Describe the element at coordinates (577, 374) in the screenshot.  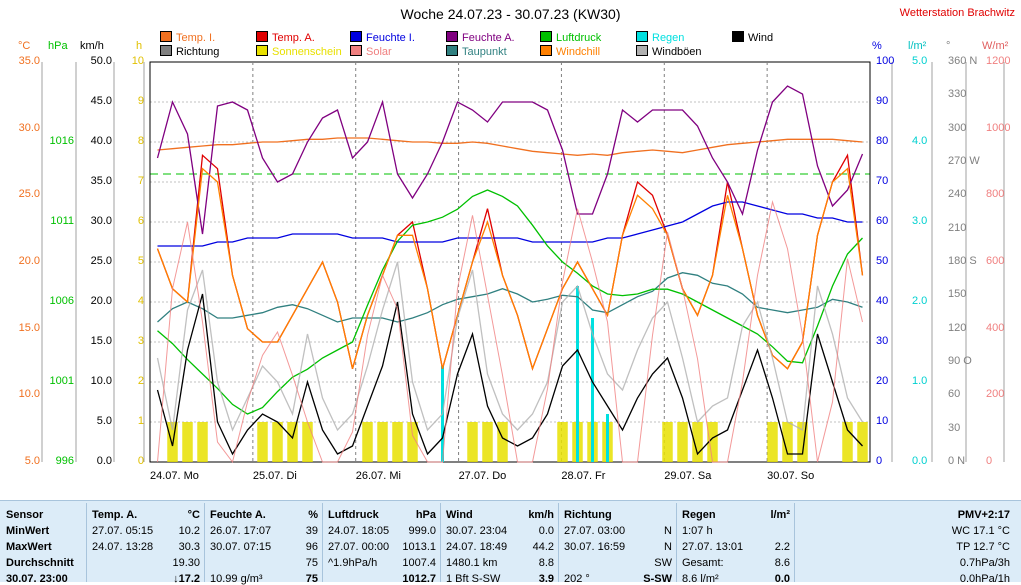
I see `bar-regen` at that location.